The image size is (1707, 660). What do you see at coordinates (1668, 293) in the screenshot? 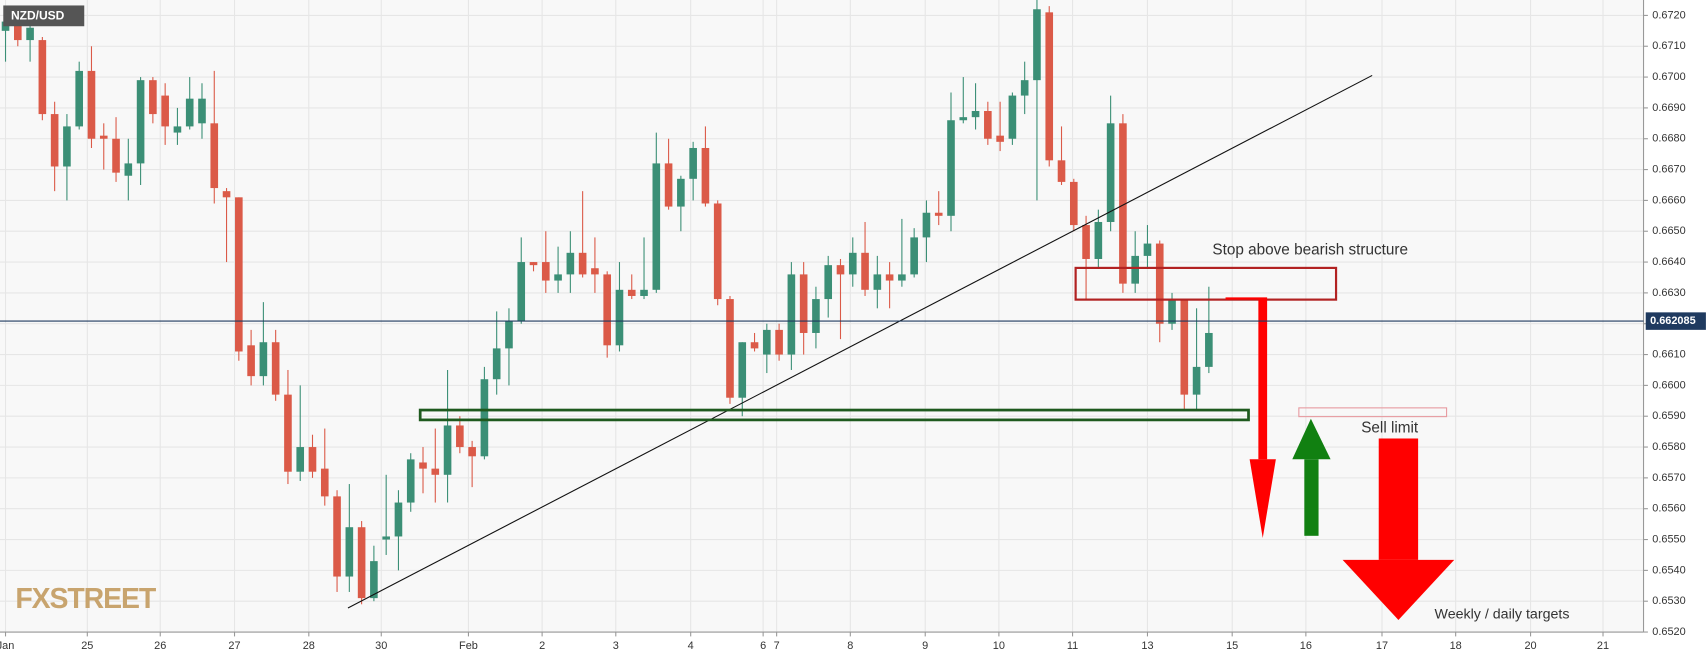
I see `y-tick-label: 0.6630` at bounding box center [1668, 293].